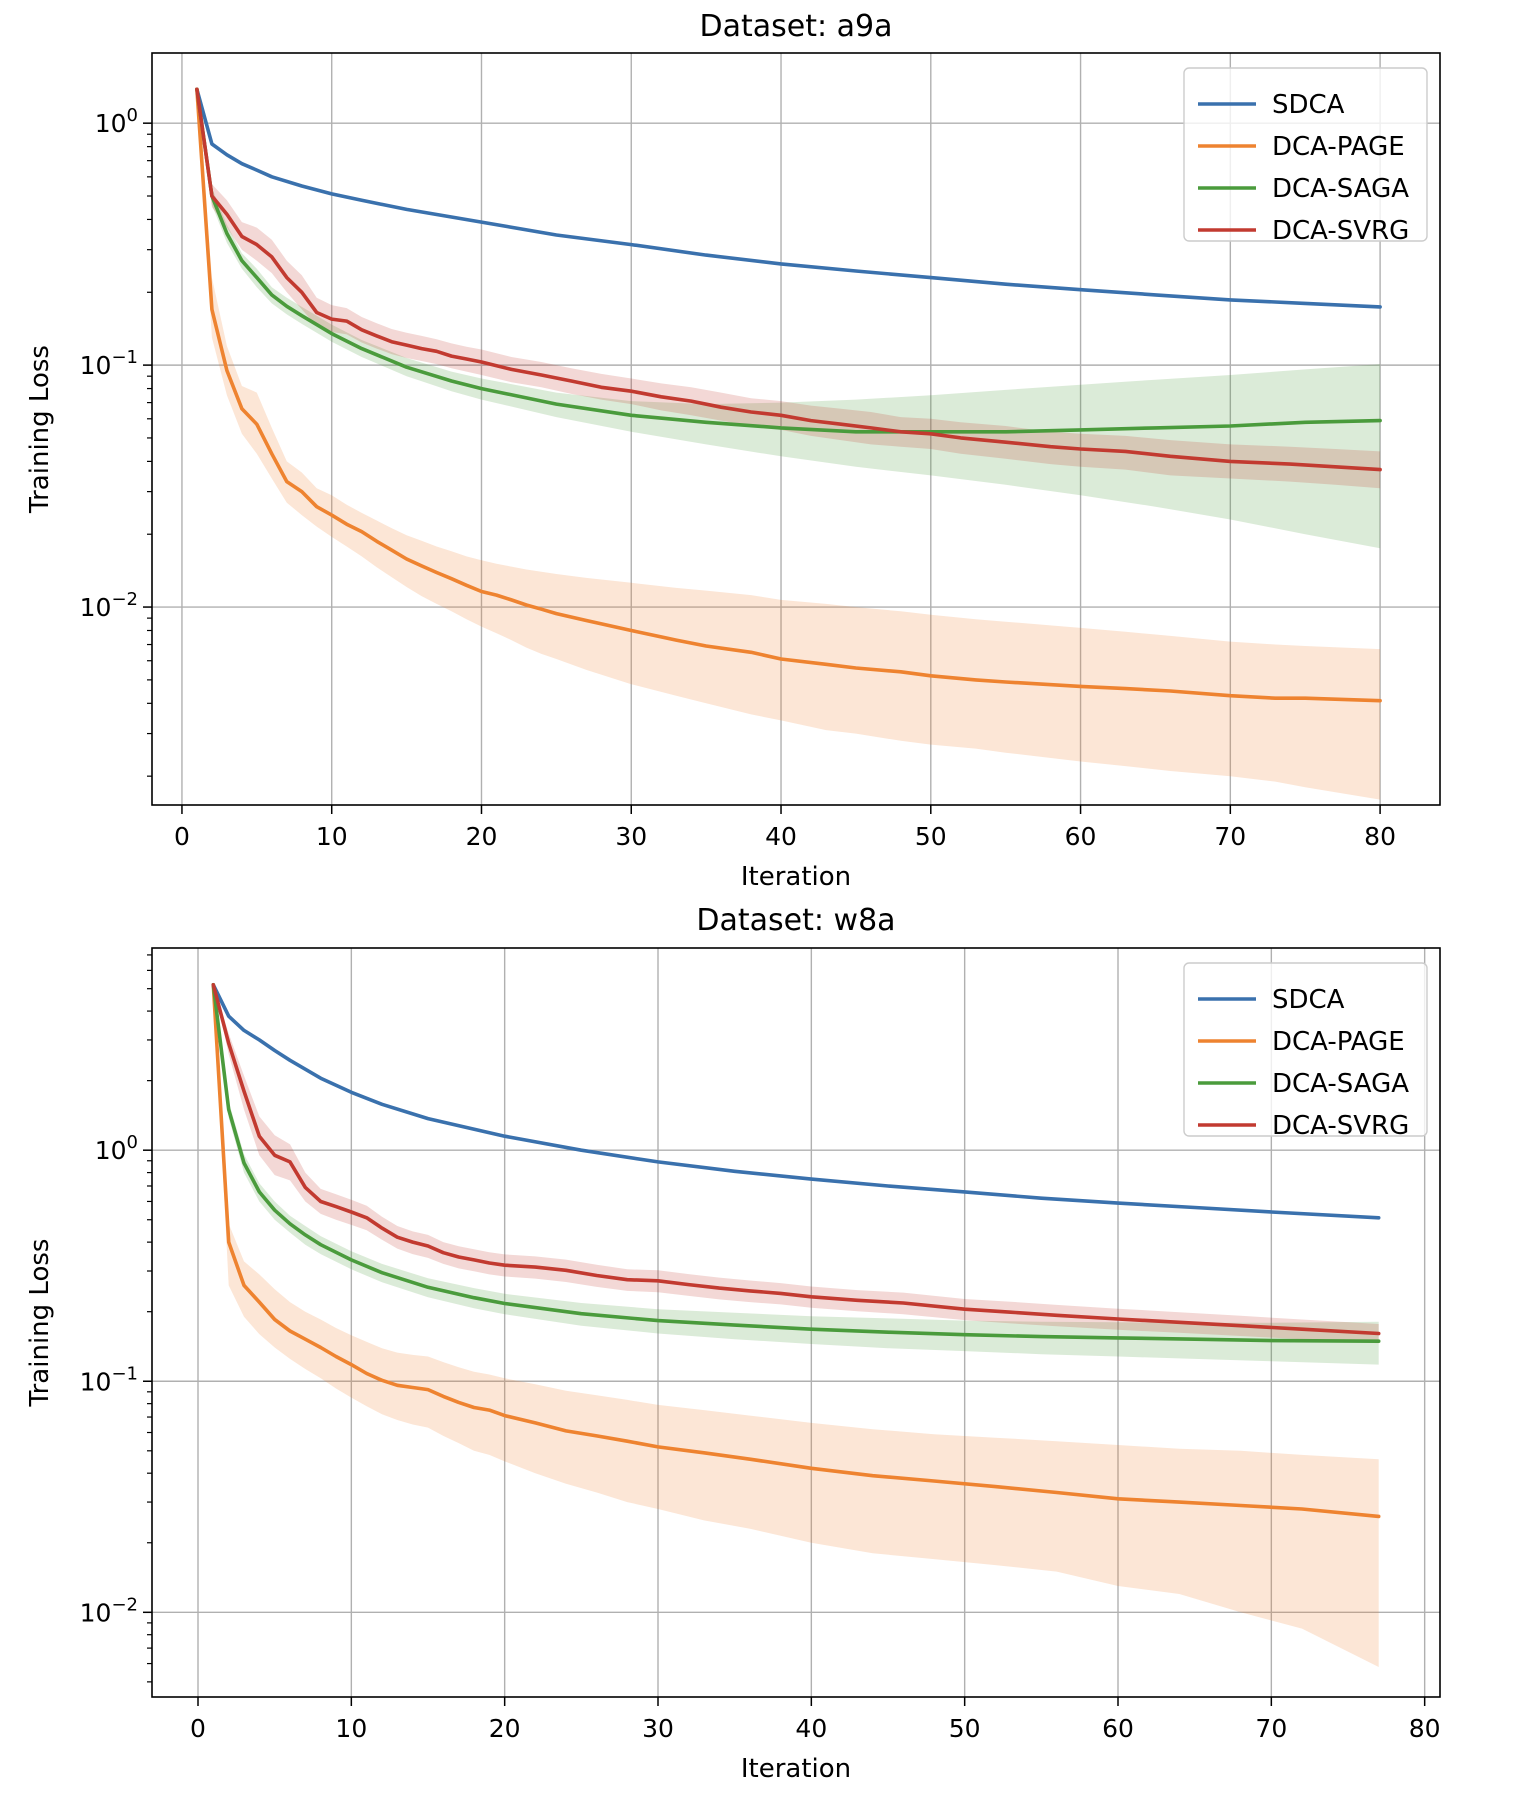 Image resolution: width=1514 pixels, height=1802 pixels. Describe the element at coordinates (795, 920) in the screenshot. I see `chart-title: Dataset: w8a` at that location.